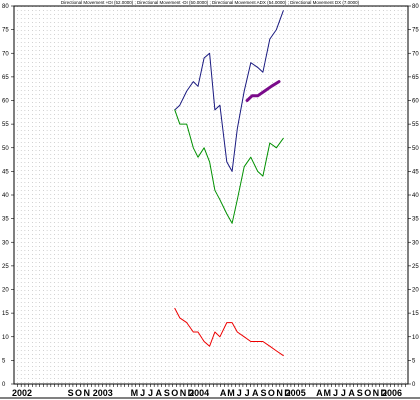  What do you see at coordinates (103, 393) in the screenshot?
I see `x-tick-label: 2003` at bounding box center [103, 393].